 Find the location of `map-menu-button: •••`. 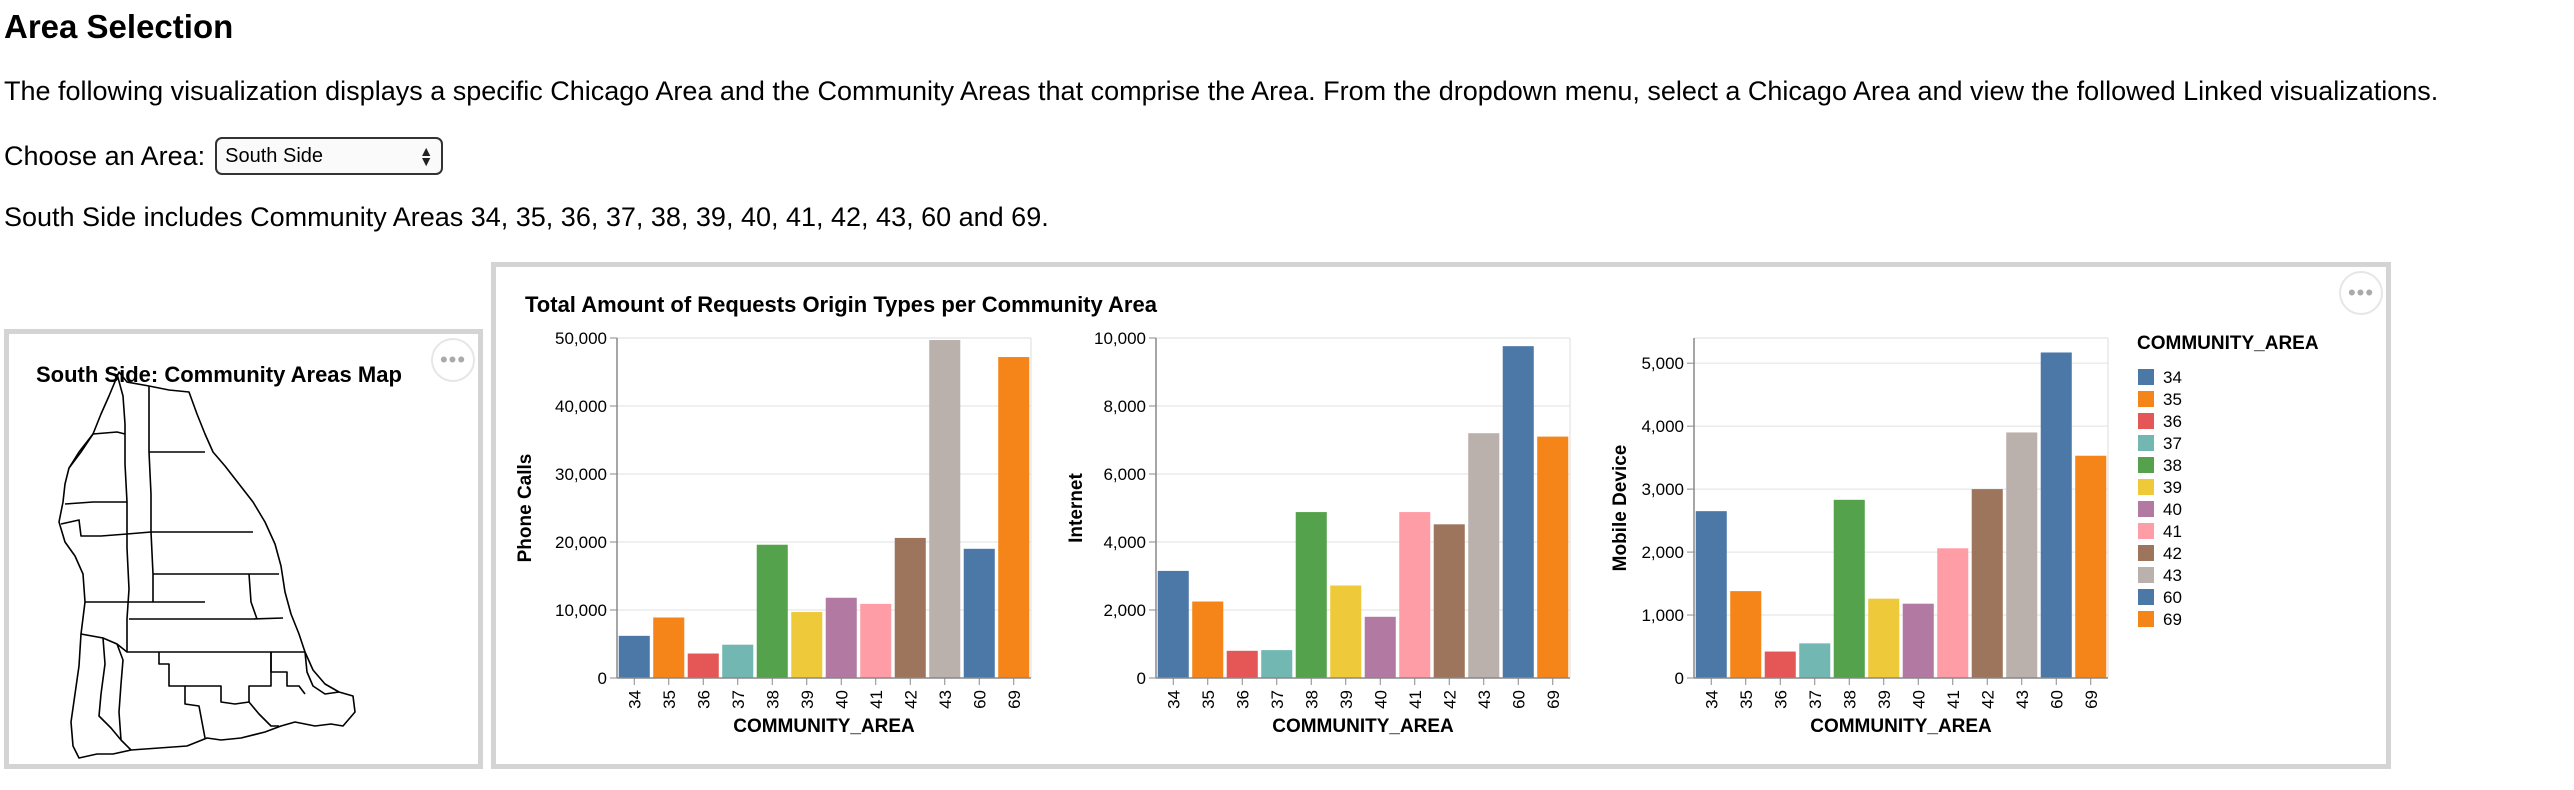

map-menu-button: ••• is located at coordinates (453, 360).